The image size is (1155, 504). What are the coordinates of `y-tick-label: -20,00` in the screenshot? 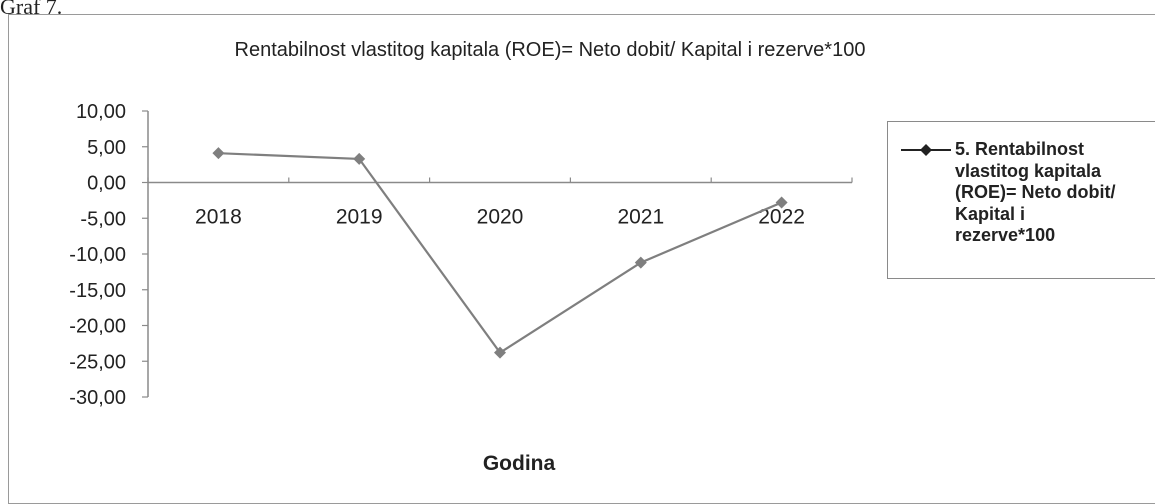 It's located at (97, 327).